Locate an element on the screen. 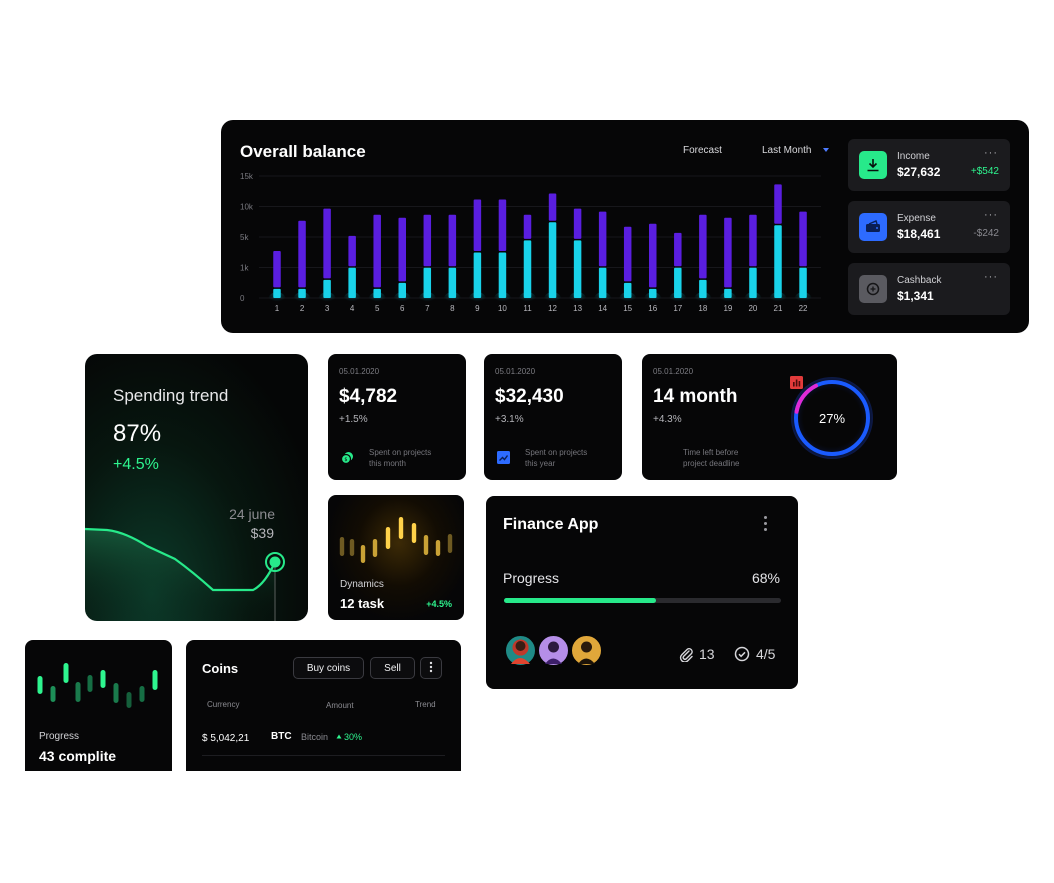  x-tick-label: 2 is located at coordinates (302, 308).